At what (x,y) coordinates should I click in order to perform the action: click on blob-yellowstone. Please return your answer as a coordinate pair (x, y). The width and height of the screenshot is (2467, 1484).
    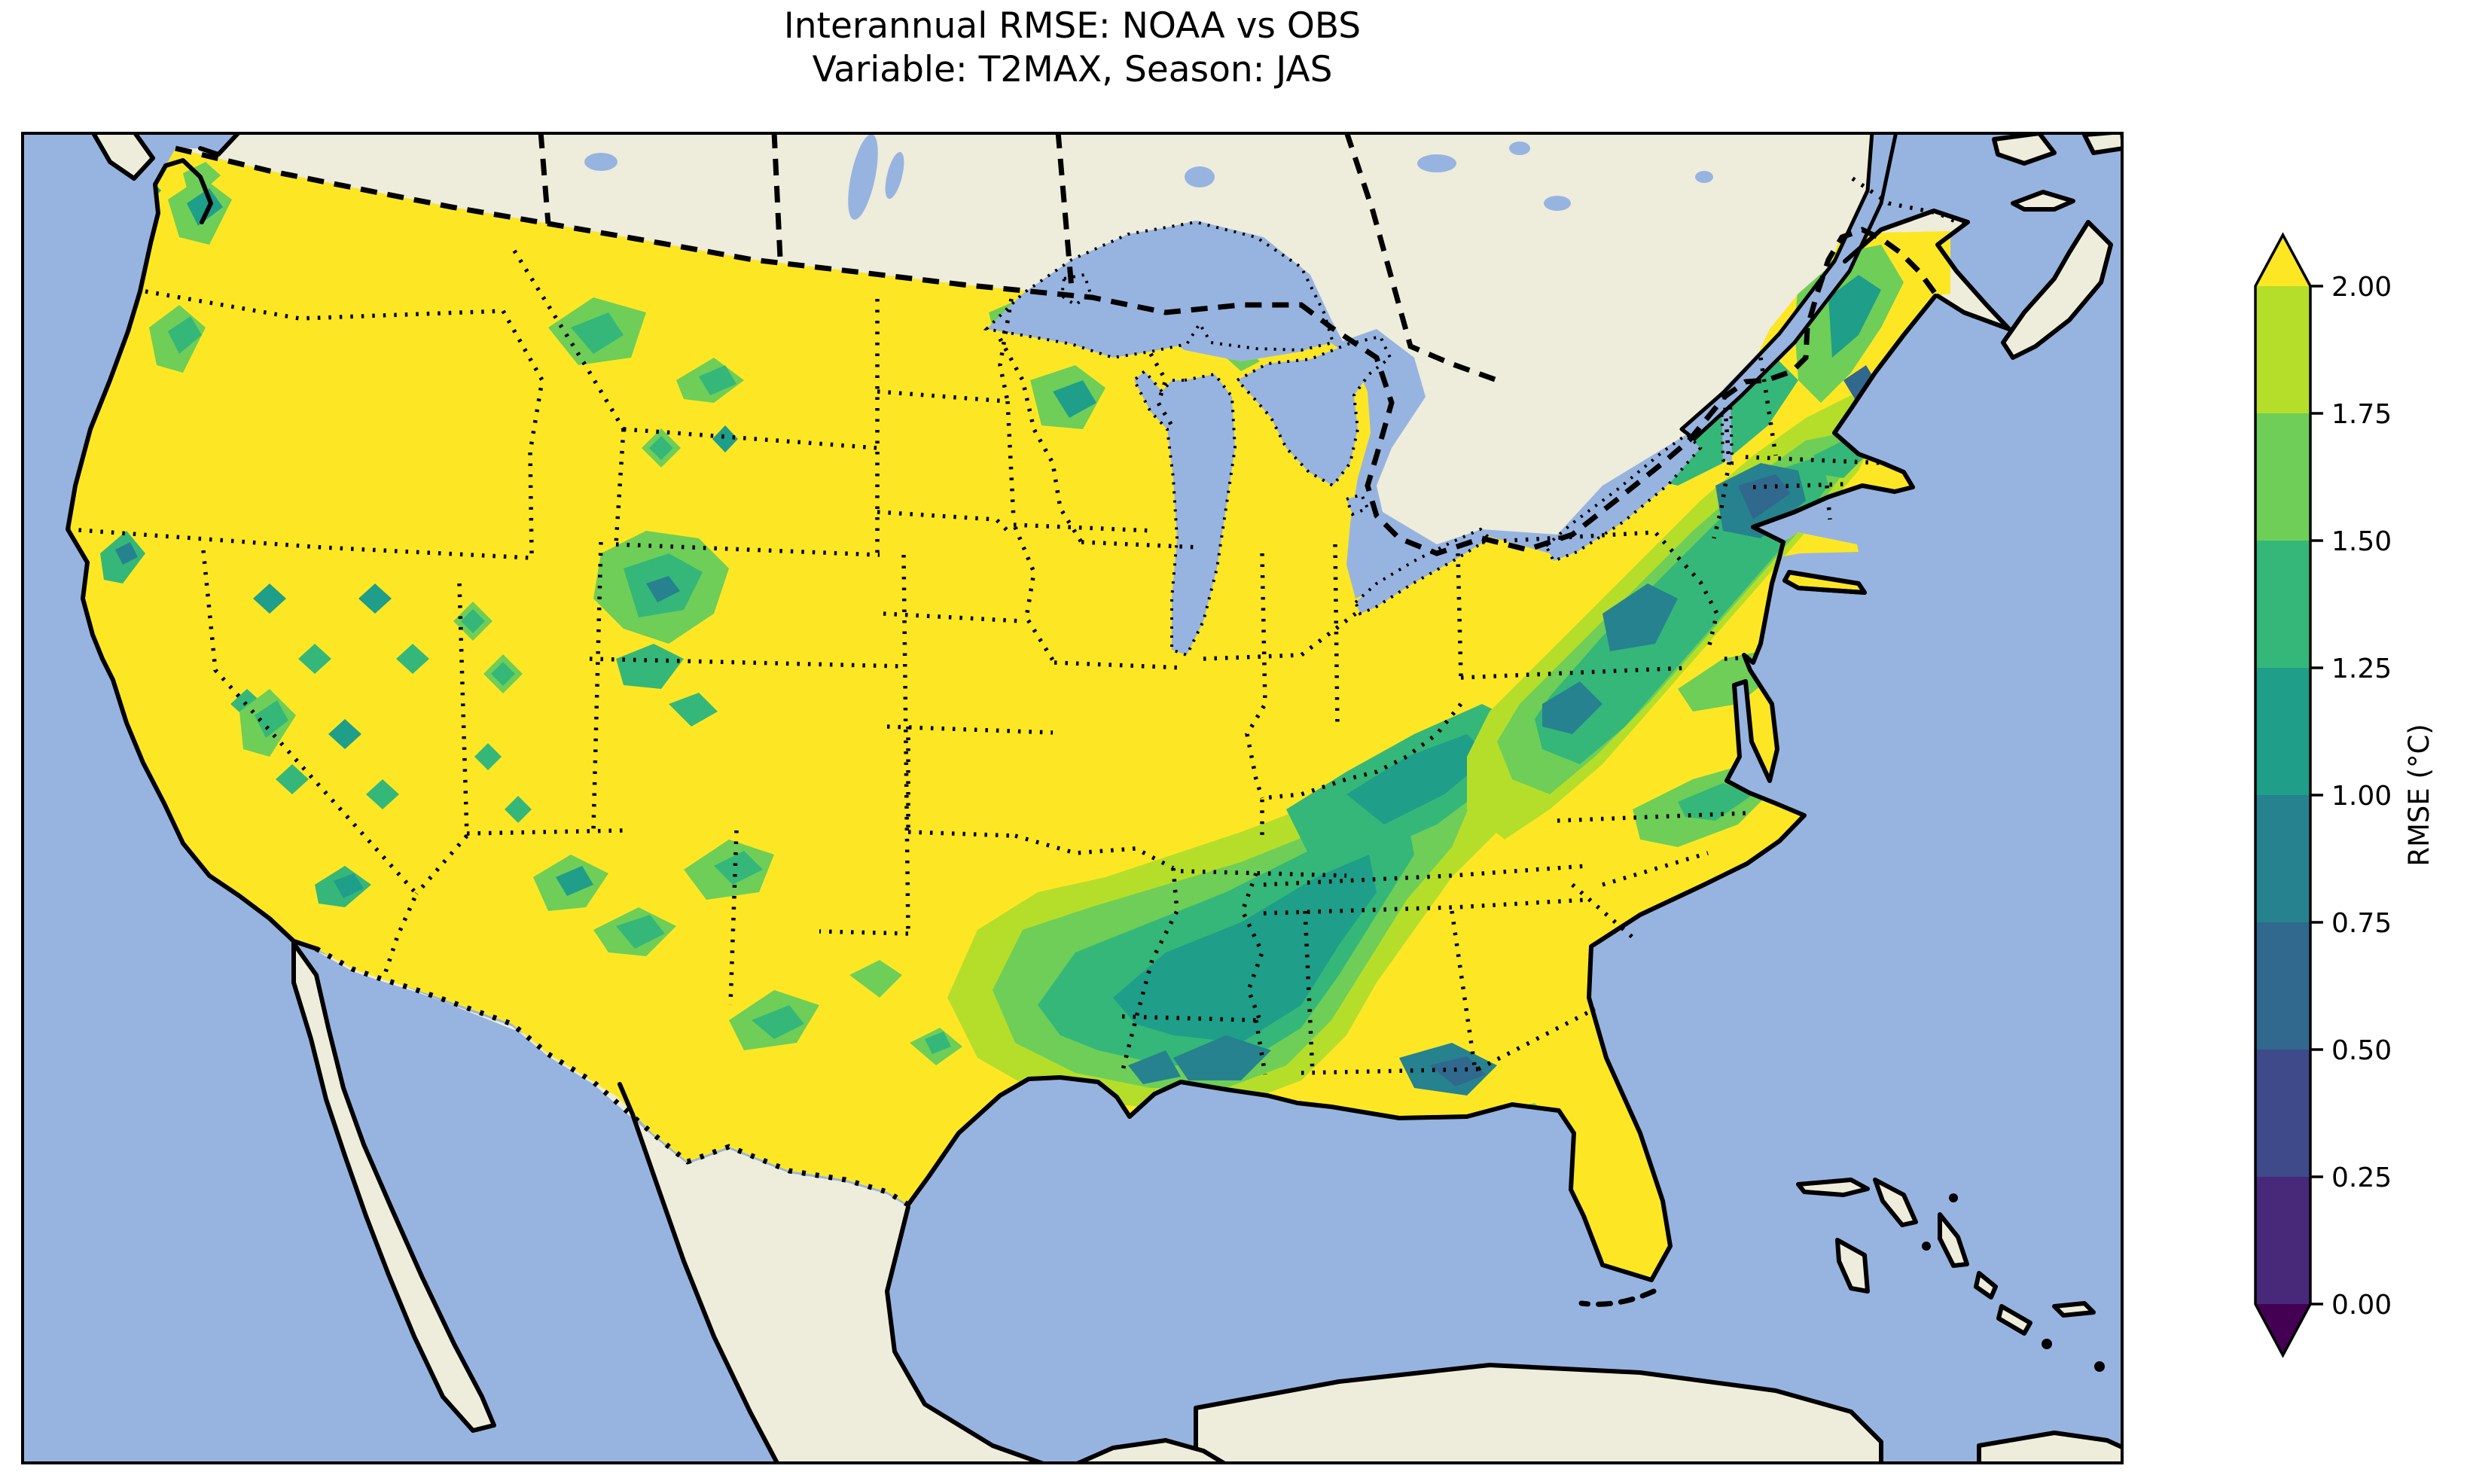
    Looking at the image, I should click on (661, 448).